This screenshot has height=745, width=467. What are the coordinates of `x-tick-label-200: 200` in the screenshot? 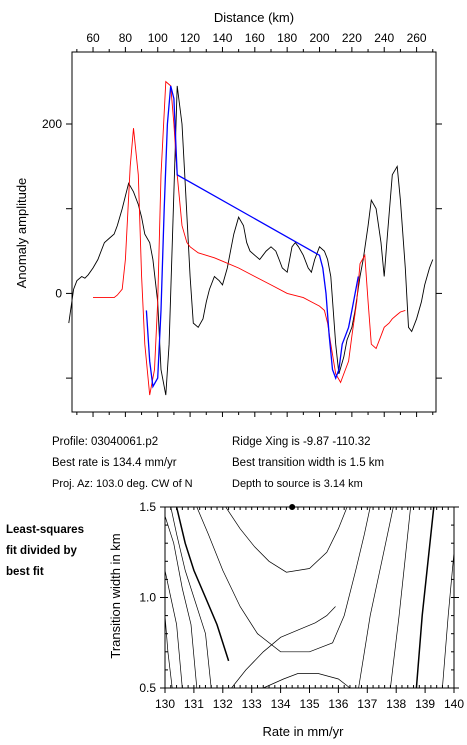 It's located at (320, 38).